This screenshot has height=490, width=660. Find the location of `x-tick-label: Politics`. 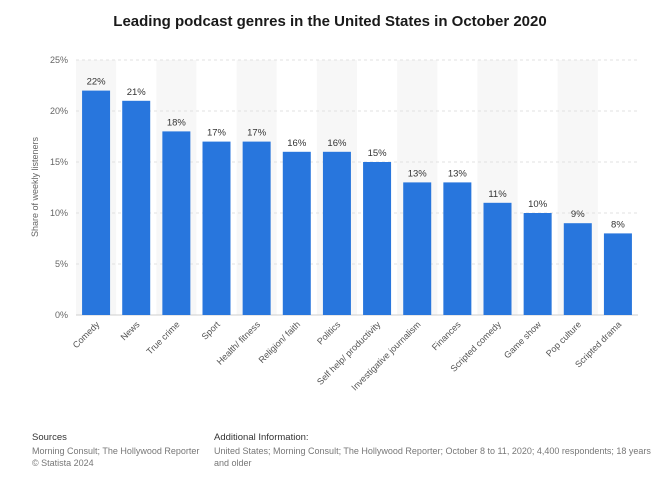

x-tick-label: Politics is located at coordinates (329, 333).